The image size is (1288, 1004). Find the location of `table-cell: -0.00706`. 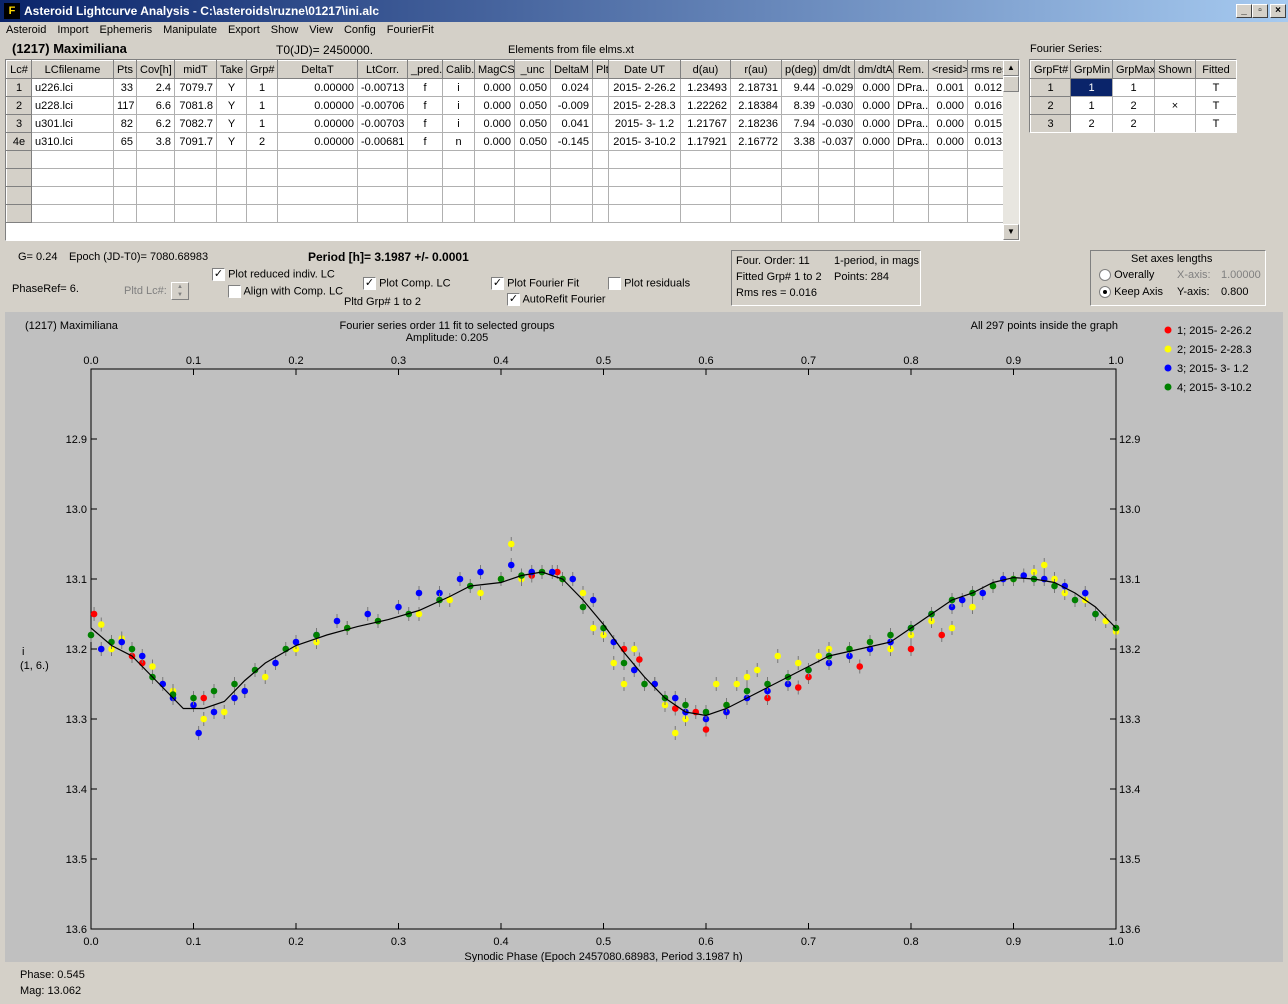

table-cell: -0.00706 is located at coordinates (382, 105).